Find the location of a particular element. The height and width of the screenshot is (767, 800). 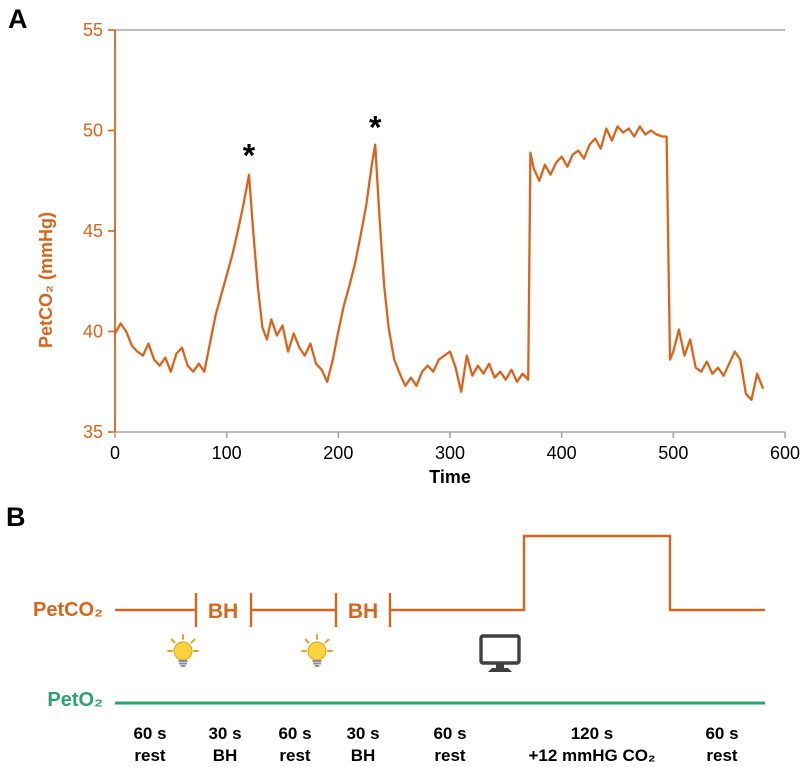

panel-b-label: B is located at coordinates (16, 517).